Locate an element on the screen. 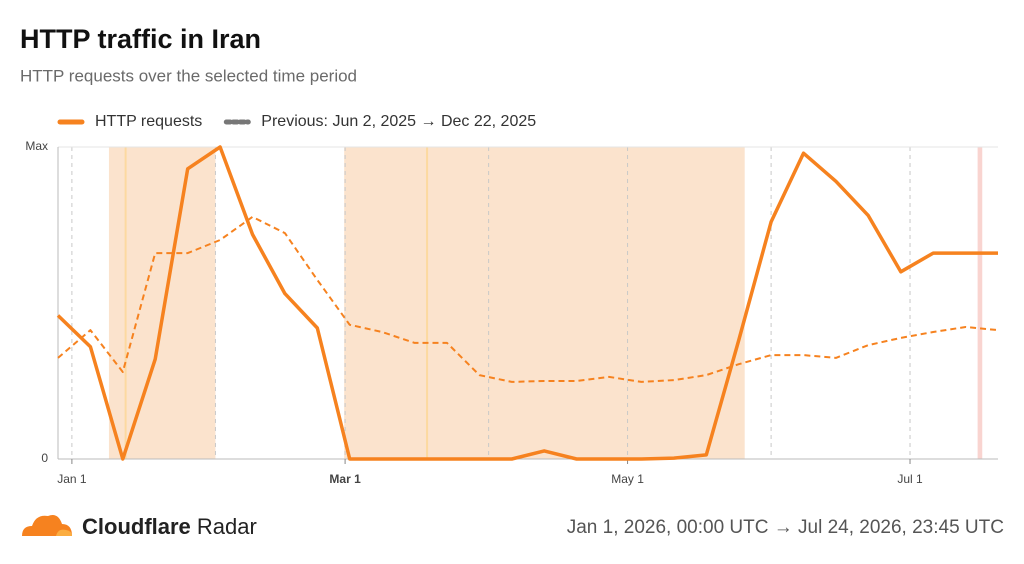  x-tick-label: Mar 1 is located at coordinates (345, 479).